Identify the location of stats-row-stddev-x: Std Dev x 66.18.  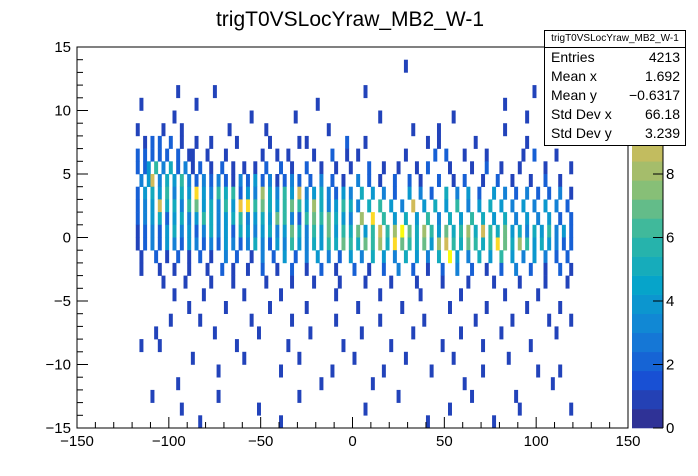
(615, 114).